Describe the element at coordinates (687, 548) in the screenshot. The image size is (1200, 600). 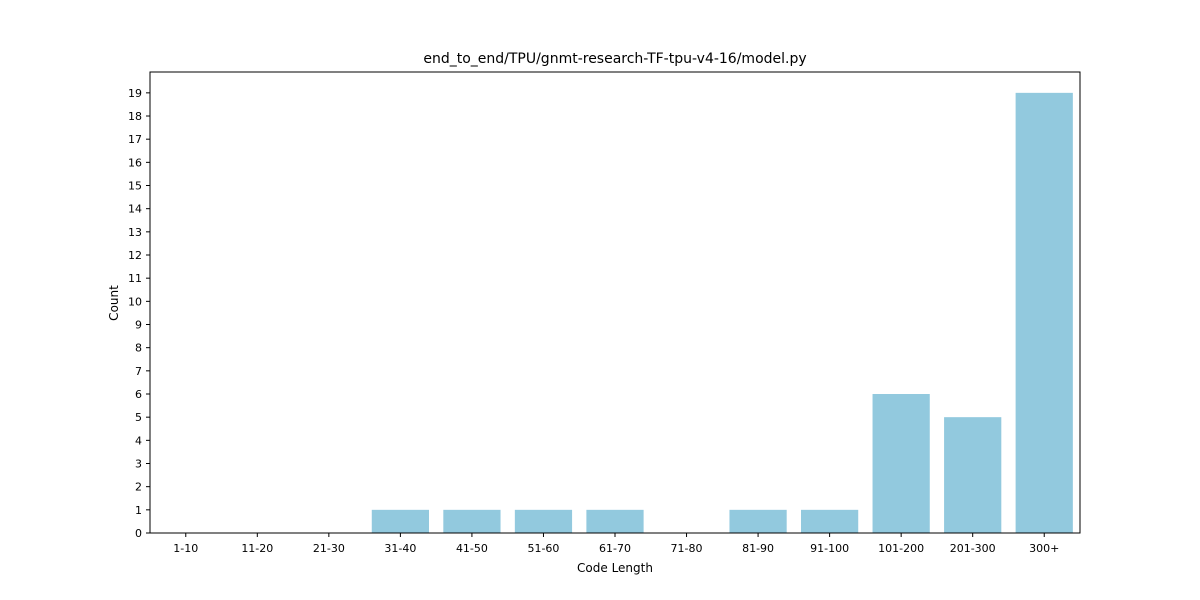
I see `x-tick-label: 71-80` at that location.